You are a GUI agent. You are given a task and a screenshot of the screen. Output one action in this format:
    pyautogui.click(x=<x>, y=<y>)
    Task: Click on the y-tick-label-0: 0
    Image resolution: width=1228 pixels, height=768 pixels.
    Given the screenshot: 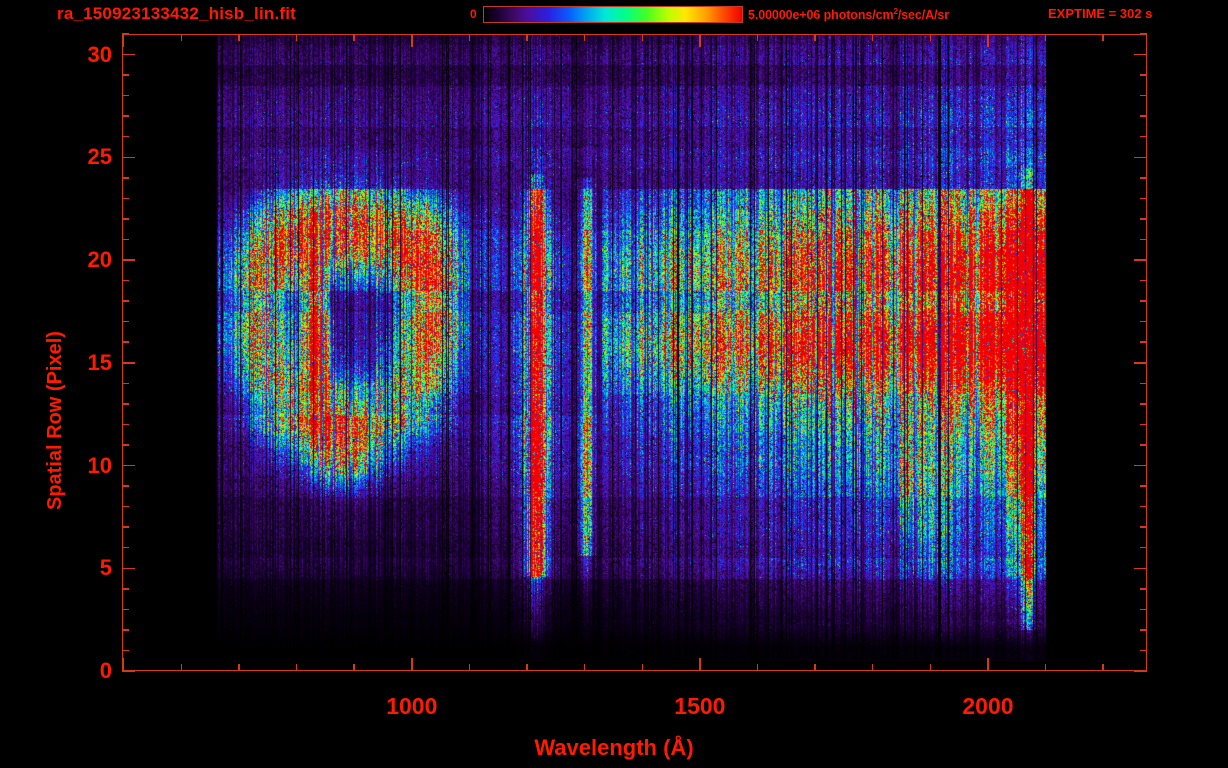 What is the action you would take?
    pyautogui.click(x=105, y=670)
    